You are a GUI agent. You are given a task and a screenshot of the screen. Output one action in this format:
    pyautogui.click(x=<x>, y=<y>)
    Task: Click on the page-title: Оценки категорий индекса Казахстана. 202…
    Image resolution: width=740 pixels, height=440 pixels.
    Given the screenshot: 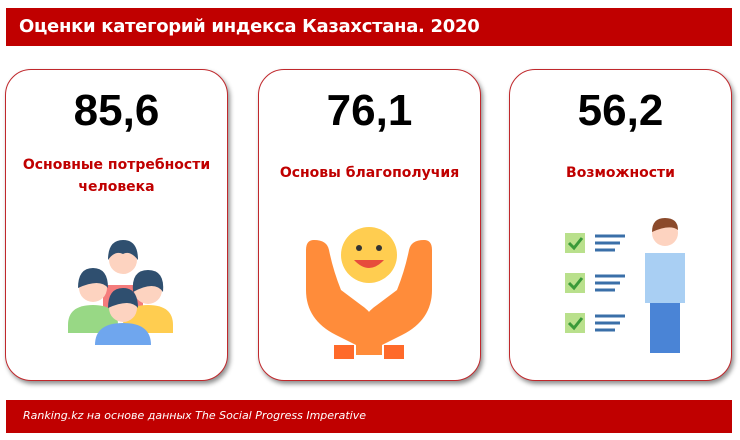 What is the action you would take?
    pyautogui.click(x=249, y=26)
    